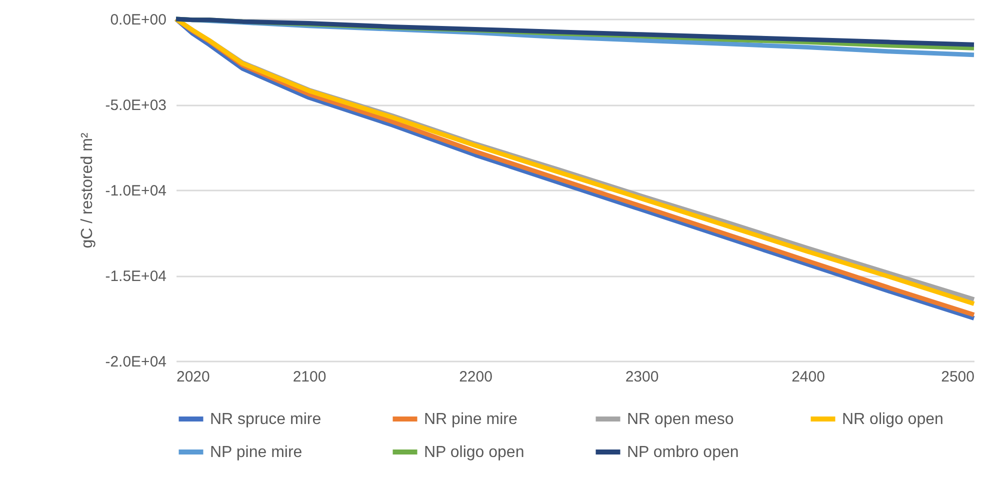 The image size is (998, 494). What do you see at coordinates (957, 377) in the screenshot?
I see `x-tick-label: 2500` at bounding box center [957, 377].